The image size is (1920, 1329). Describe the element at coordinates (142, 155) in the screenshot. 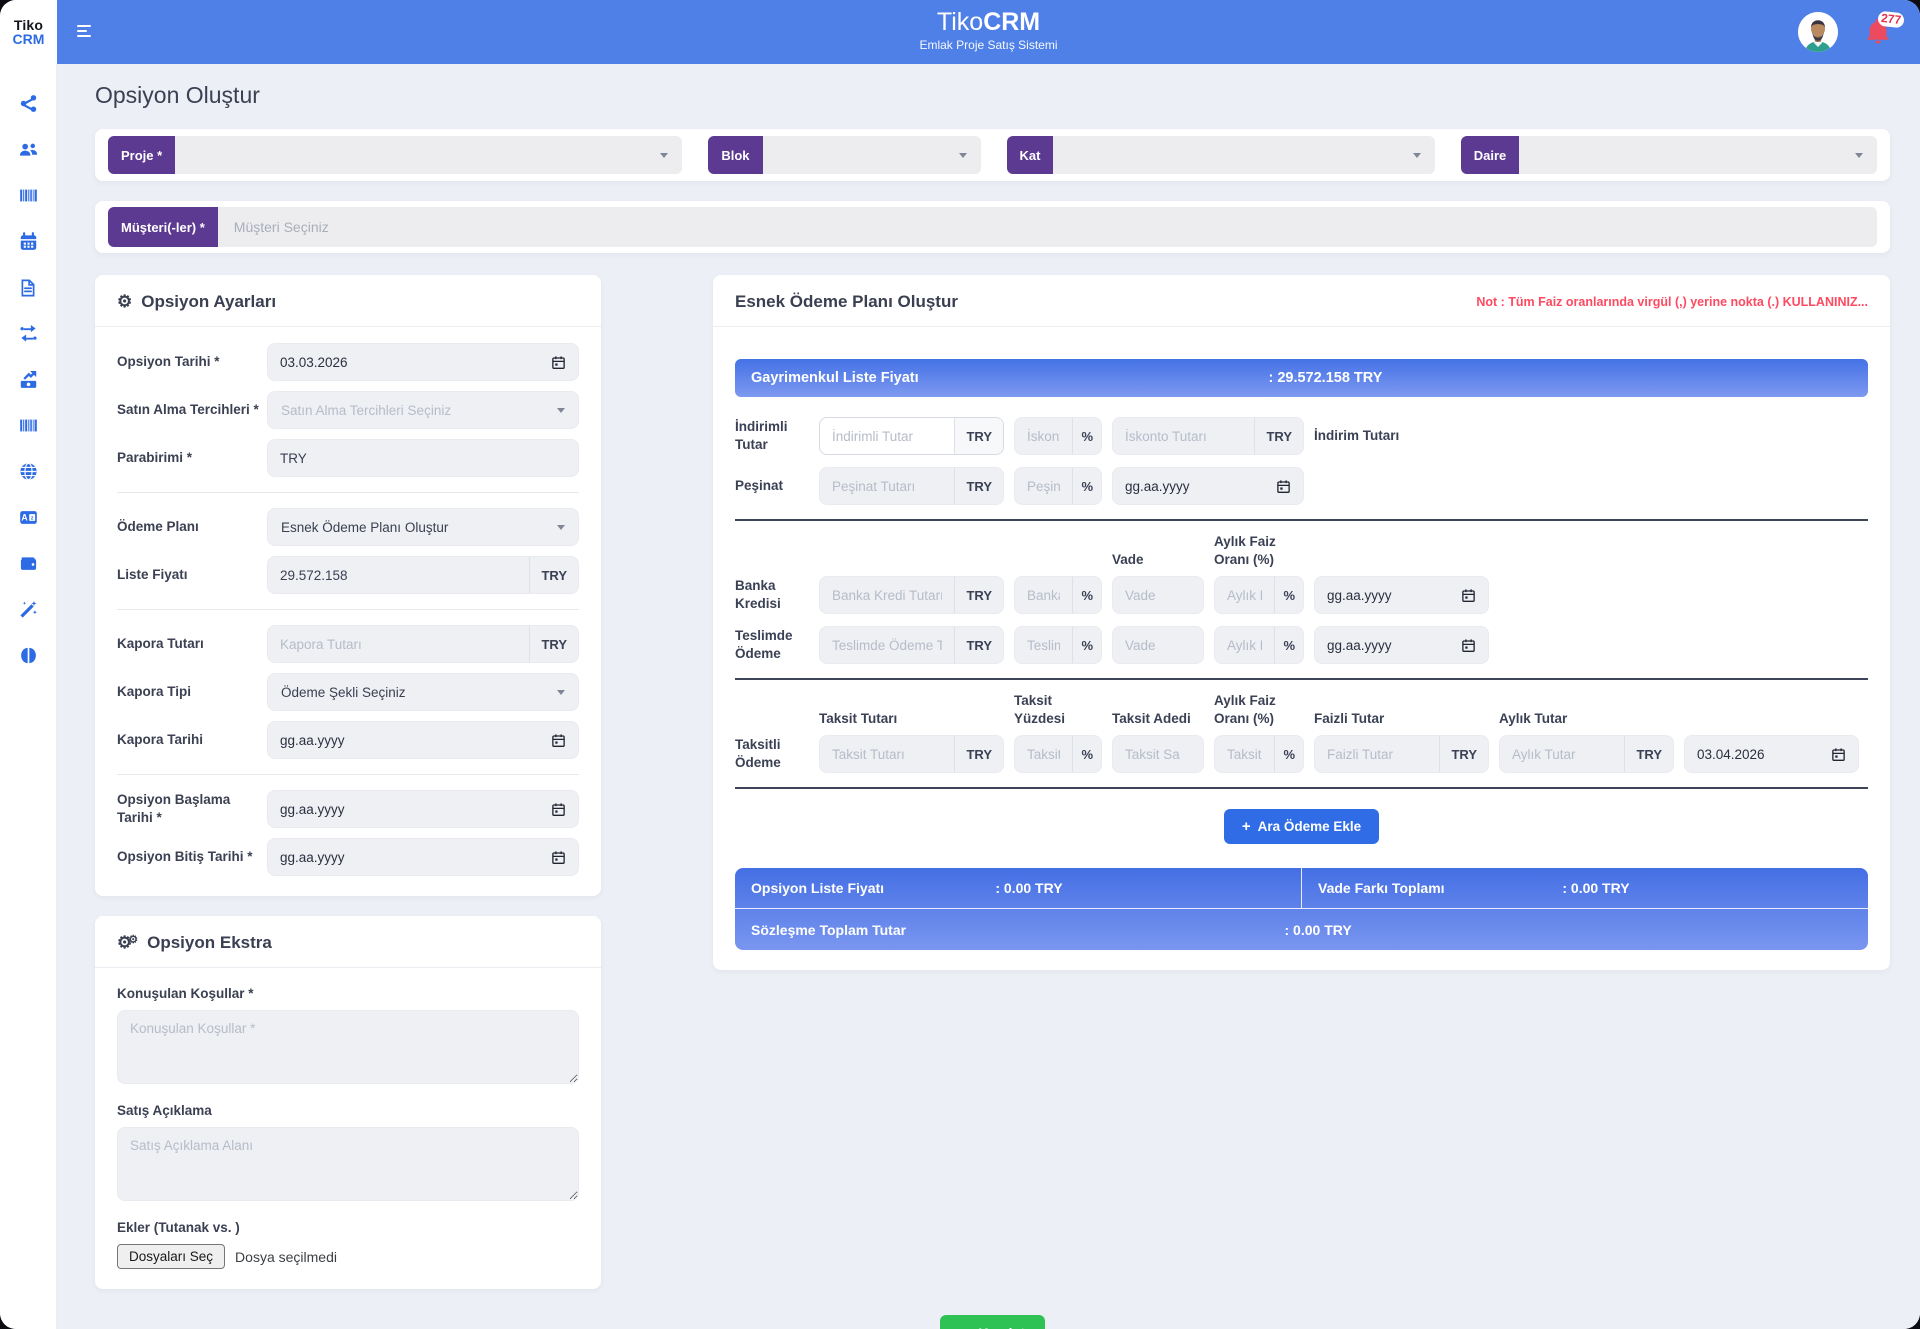

I see `proje-label: Proje *` at that location.